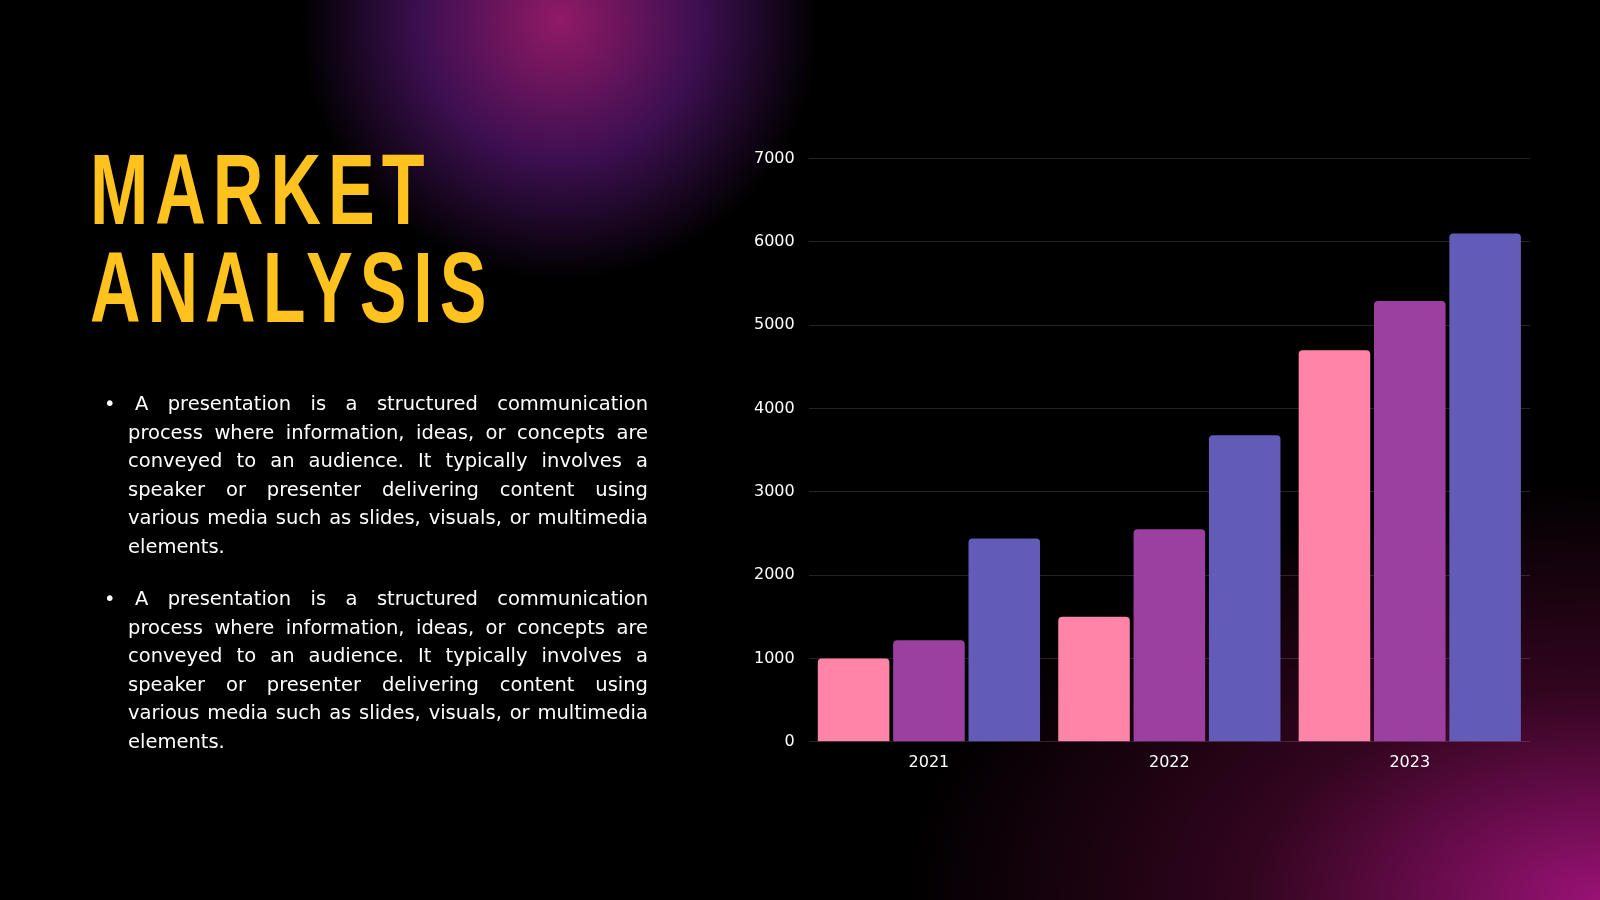 This screenshot has height=900, width=1600. I want to click on y-tick-label: 3000, so click(774, 491).